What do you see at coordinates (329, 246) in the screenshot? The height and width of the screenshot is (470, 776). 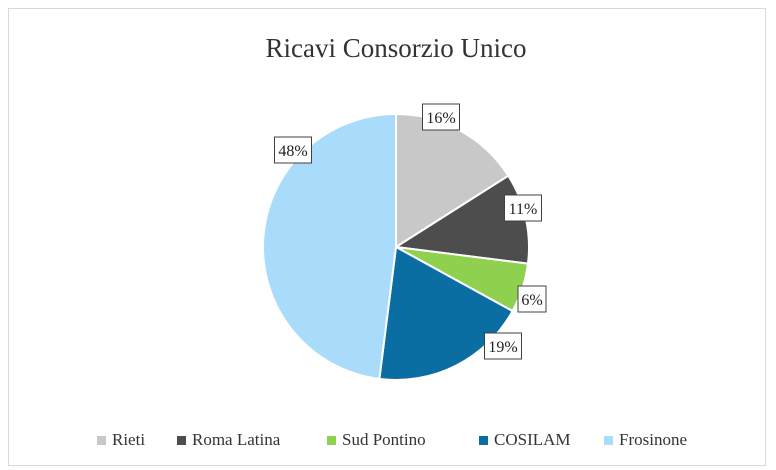 I see `pie-slice-frosinone` at bounding box center [329, 246].